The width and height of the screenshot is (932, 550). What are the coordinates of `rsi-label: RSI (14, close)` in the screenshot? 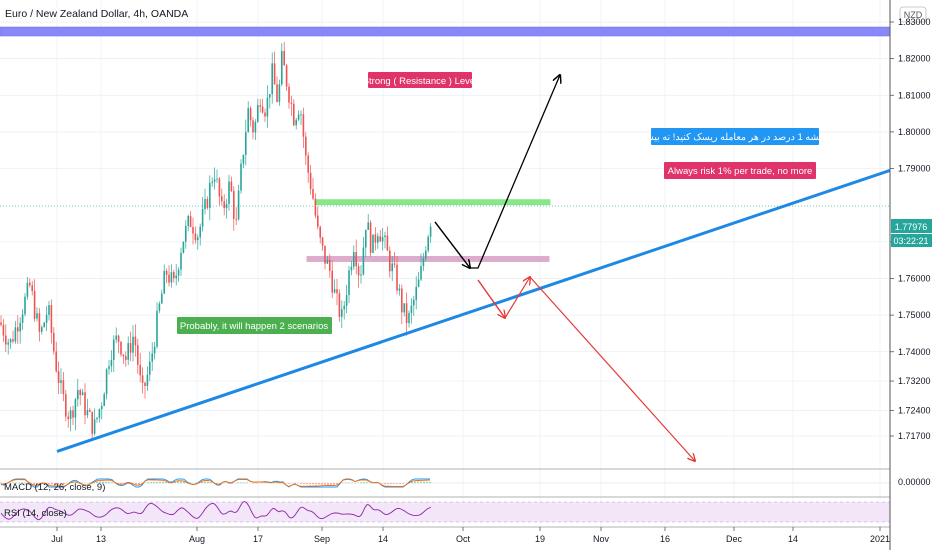 It's located at (35, 513).